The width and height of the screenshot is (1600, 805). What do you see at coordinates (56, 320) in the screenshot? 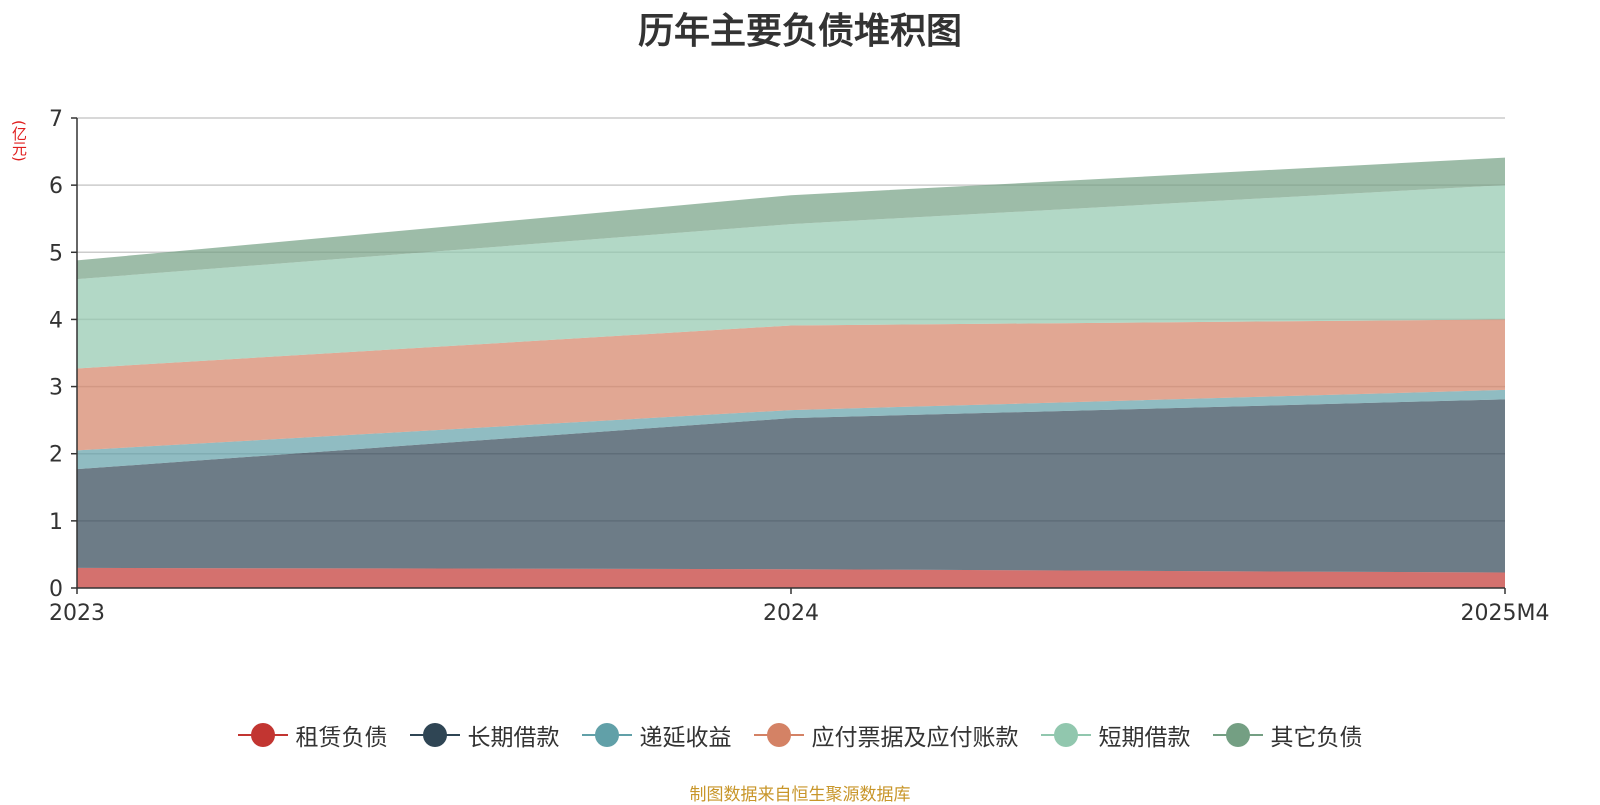
I see `y-tick-label: 4` at bounding box center [56, 320].